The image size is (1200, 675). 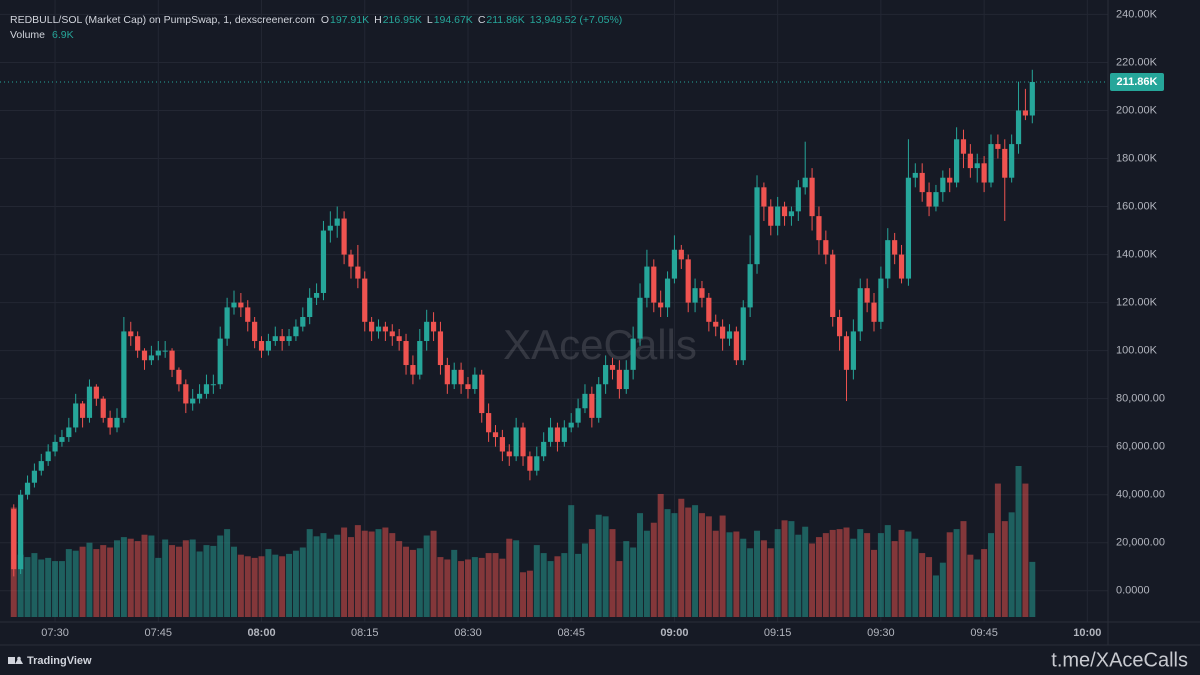 What do you see at coordinates (1140, 495) in the screenshot?
I see `y-tick-label: 40,000.00` at bounding box center [1140, 495].